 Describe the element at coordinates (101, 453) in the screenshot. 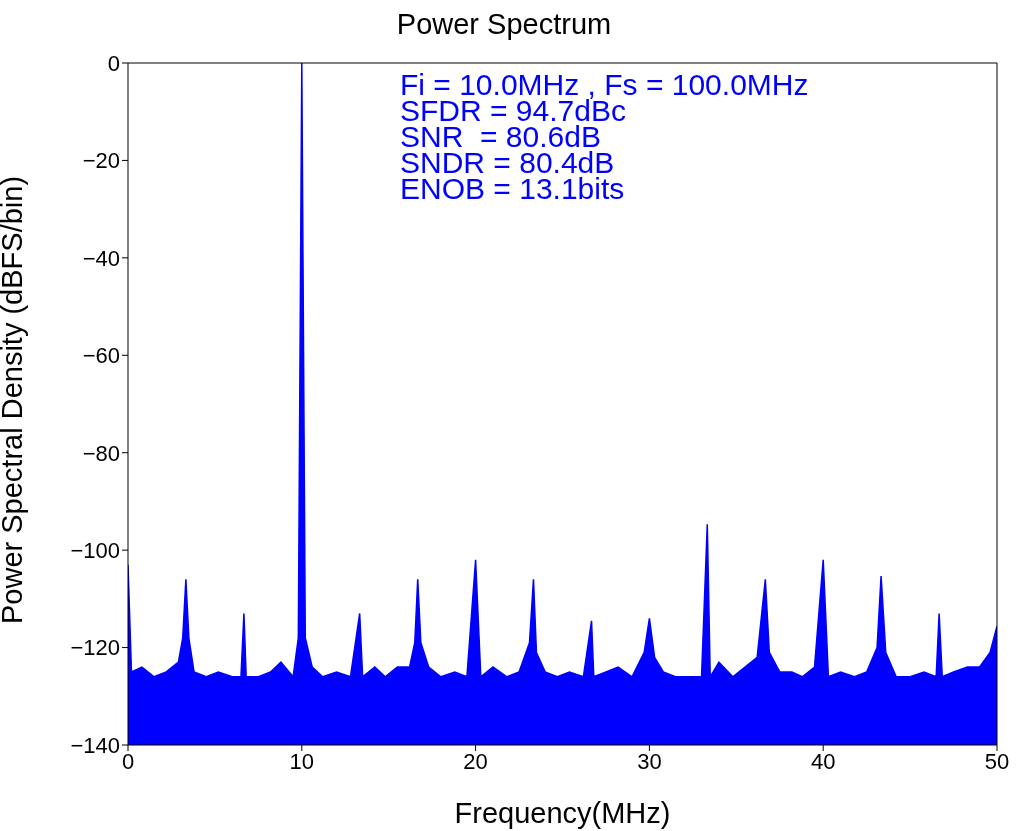

I see `y-tick-label: −80` at that location.